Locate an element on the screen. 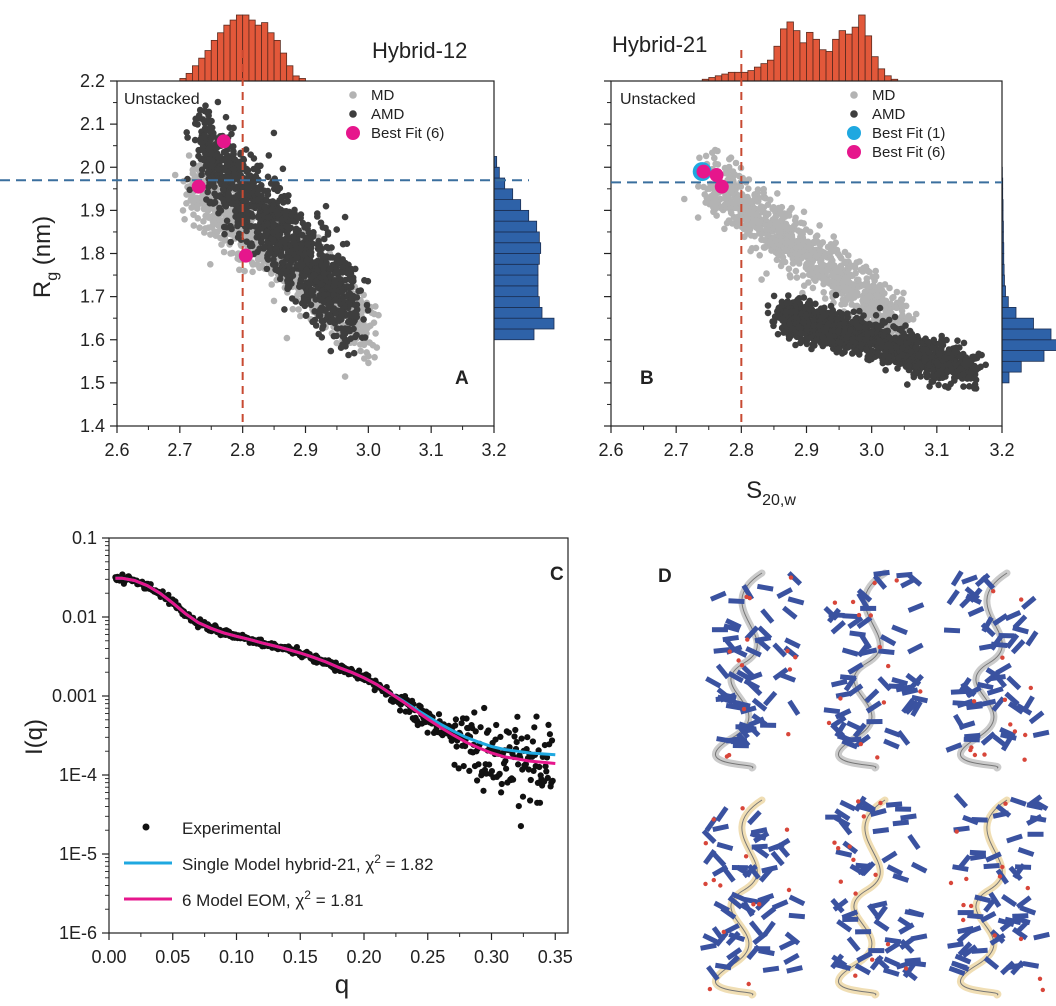 This screenshot has width=1056, height=1006. panel-b-title: Hybrid-21 is located at coordinates (659, 44).